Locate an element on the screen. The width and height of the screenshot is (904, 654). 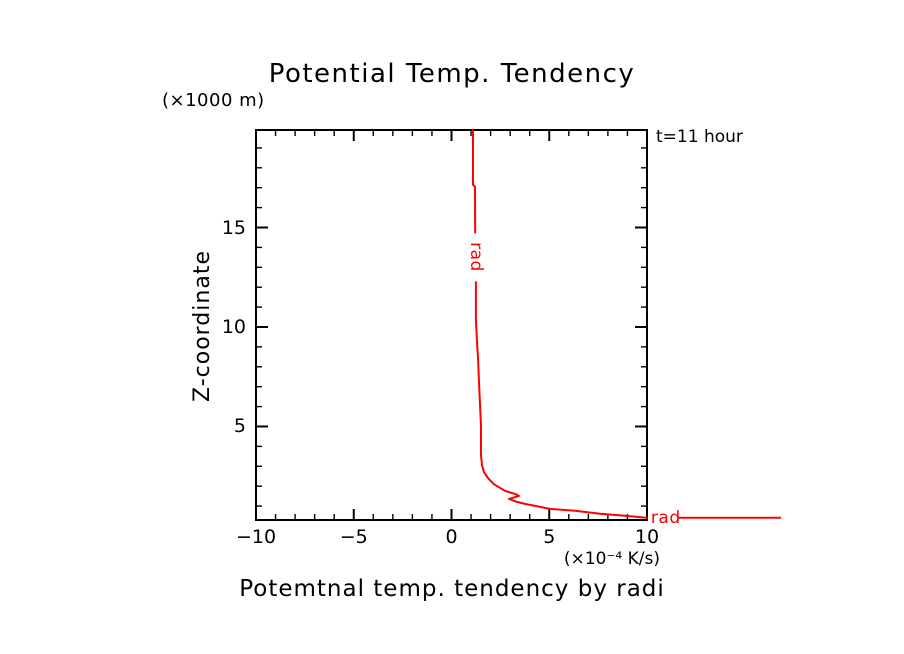
x-tick-label: −10 is located at coordinates (256, 537).